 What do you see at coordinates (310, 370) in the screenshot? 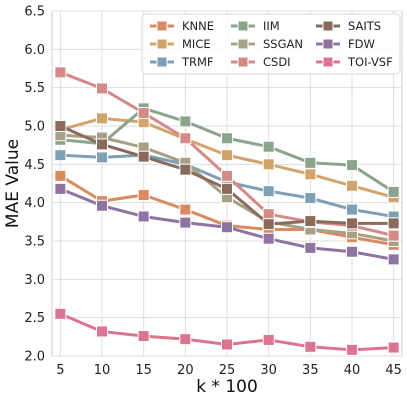
I see `x-tick-label: 35` at bounding box center [310, 370].